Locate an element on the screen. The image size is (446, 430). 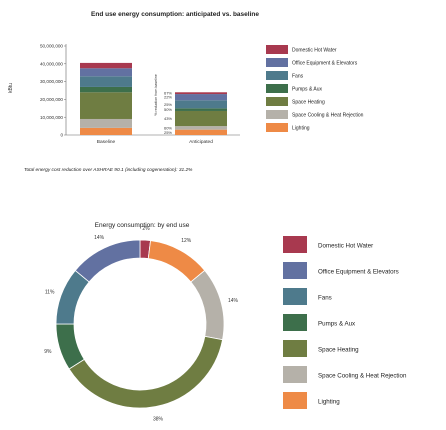
y-tick-label: 10,000,000 is located at coordinates (51, 117).